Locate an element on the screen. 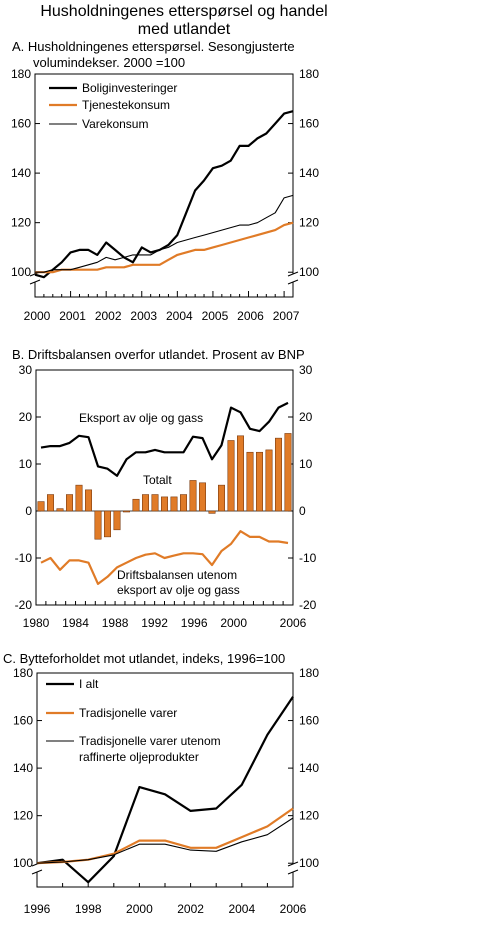  panel-c-series-2-line is located at coordinates (165, 840).